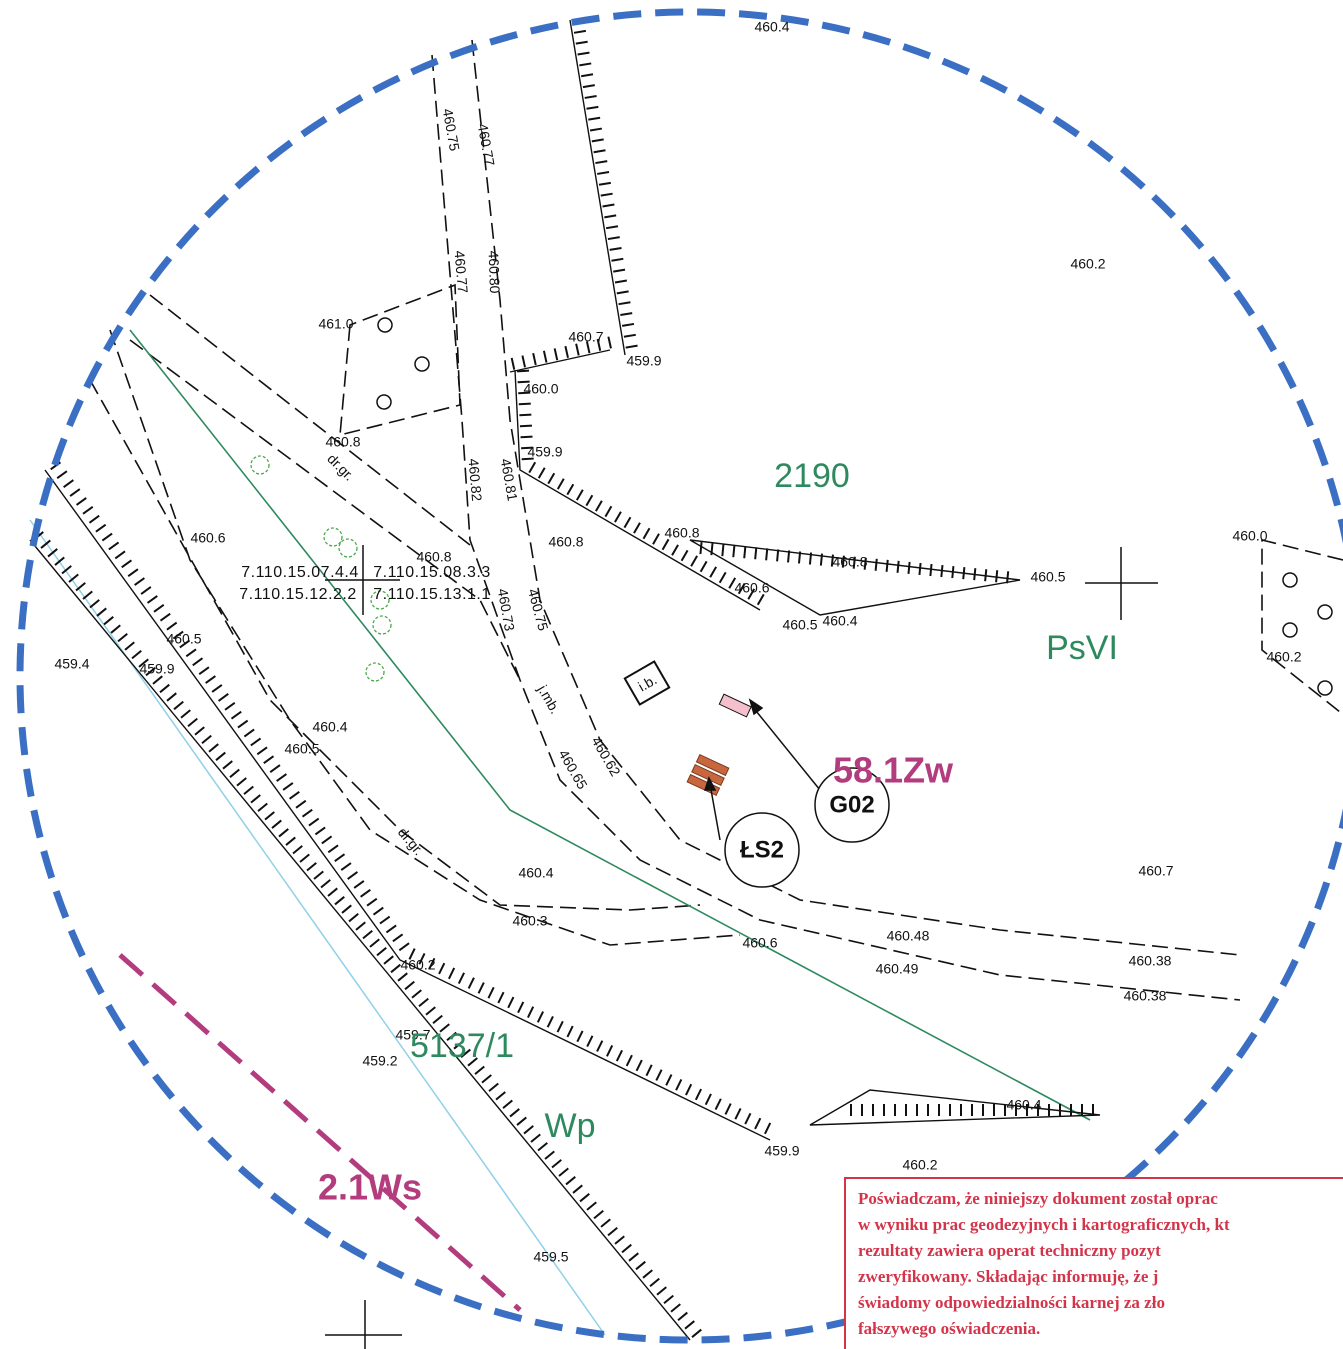 Image resolution: width=1343 pixels, height=1349 pixels. Describe the element at coordinates (300, 572) in the screenshot. I see `grid-code: 7.110.15.07.4.4` at that location.